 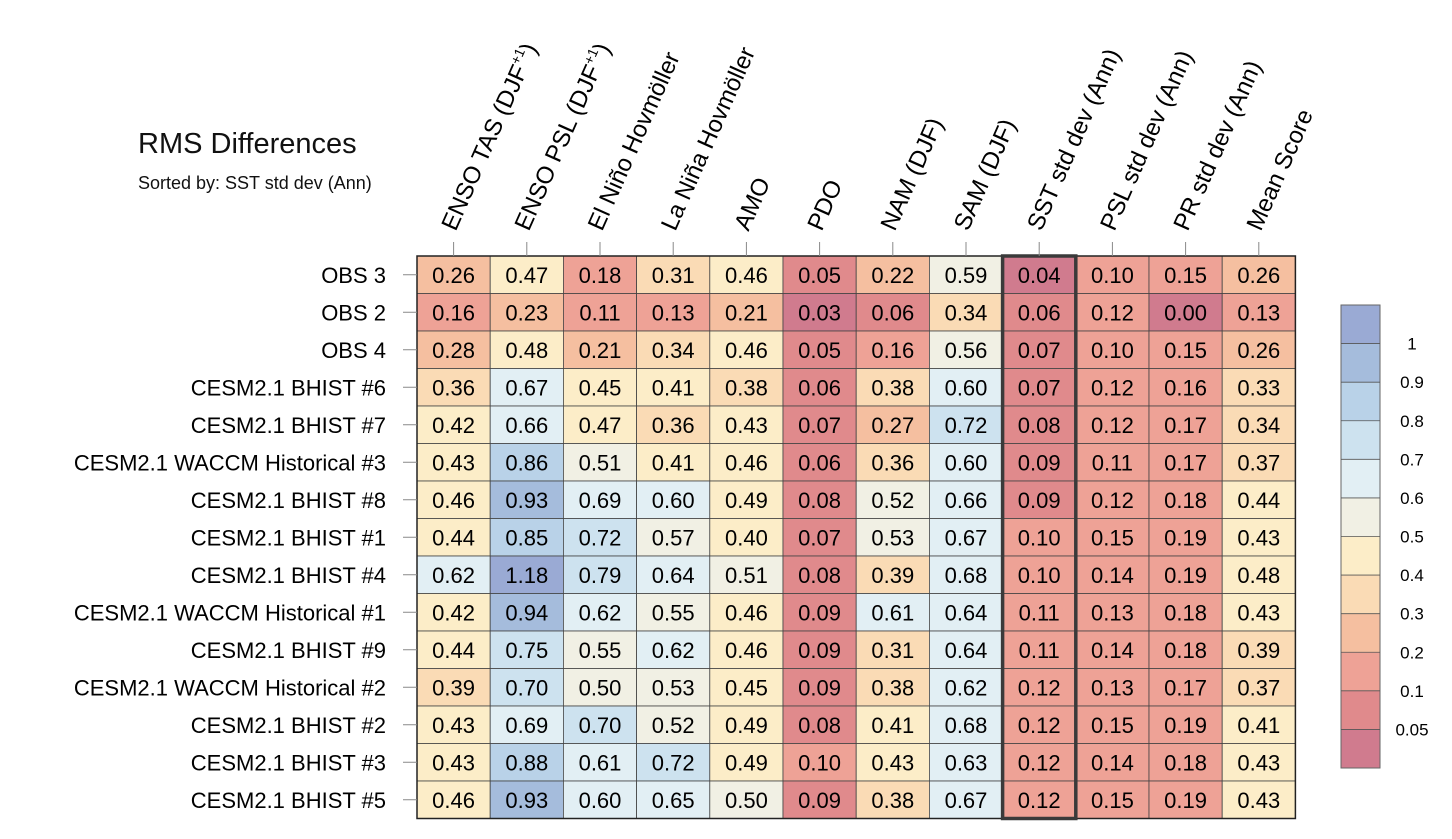 What do you see at coordinates (526, 425) in the screenshot?
I see `cell-value: 0.66` at bounding box center [526, 425].